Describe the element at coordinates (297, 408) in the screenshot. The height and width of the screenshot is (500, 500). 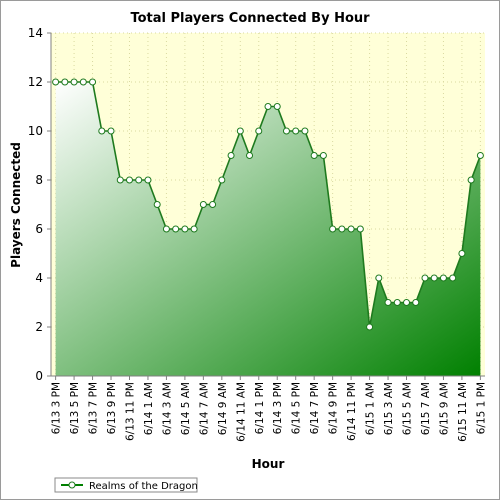
I see `x-tick-label: 6/14 5 PM` at that location.